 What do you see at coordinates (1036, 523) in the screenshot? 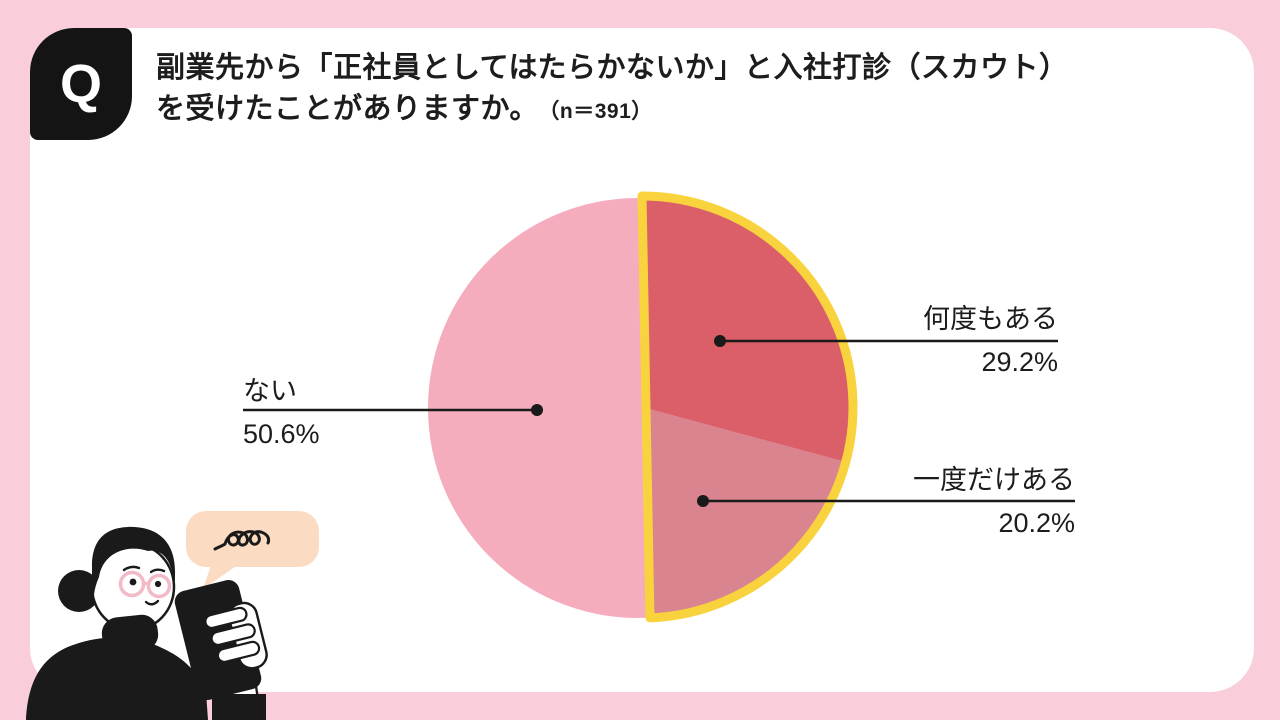
I see `label-ichido-pct: 20.2%` at bounding box center [1036, 523].